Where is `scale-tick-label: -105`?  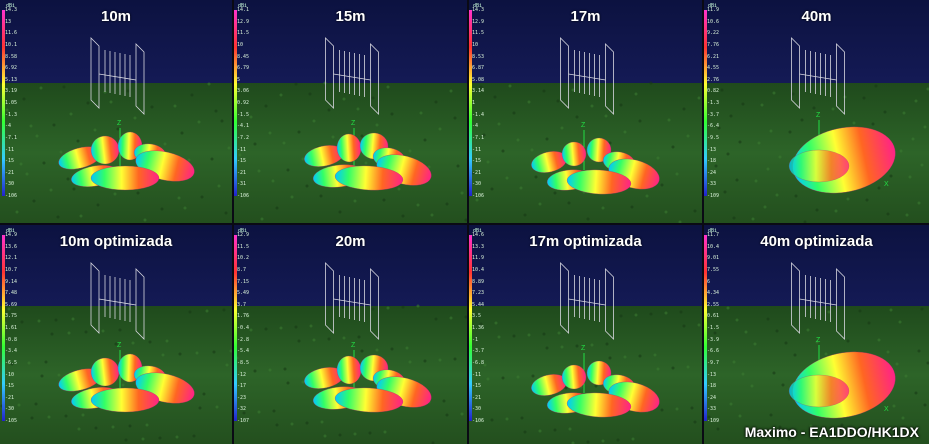 scale-tick-label: -105 is located at coordinates (11, 421).